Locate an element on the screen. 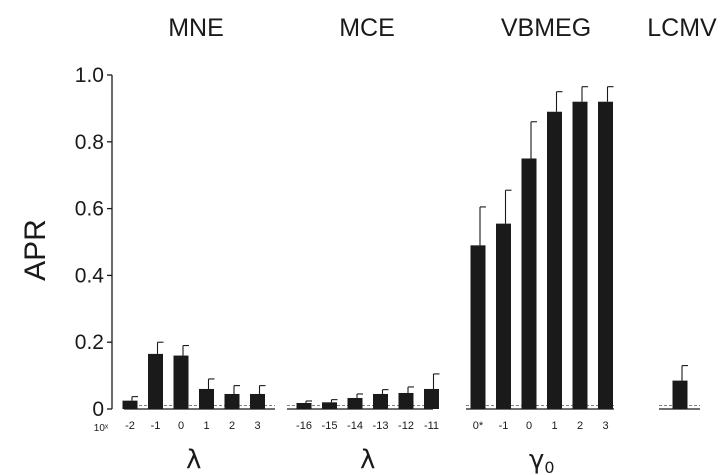 The height and width of the screenshot is (475, 726). panel-titles: MNE MCE VBMEG LCMV is located at coordinates (442, 28).